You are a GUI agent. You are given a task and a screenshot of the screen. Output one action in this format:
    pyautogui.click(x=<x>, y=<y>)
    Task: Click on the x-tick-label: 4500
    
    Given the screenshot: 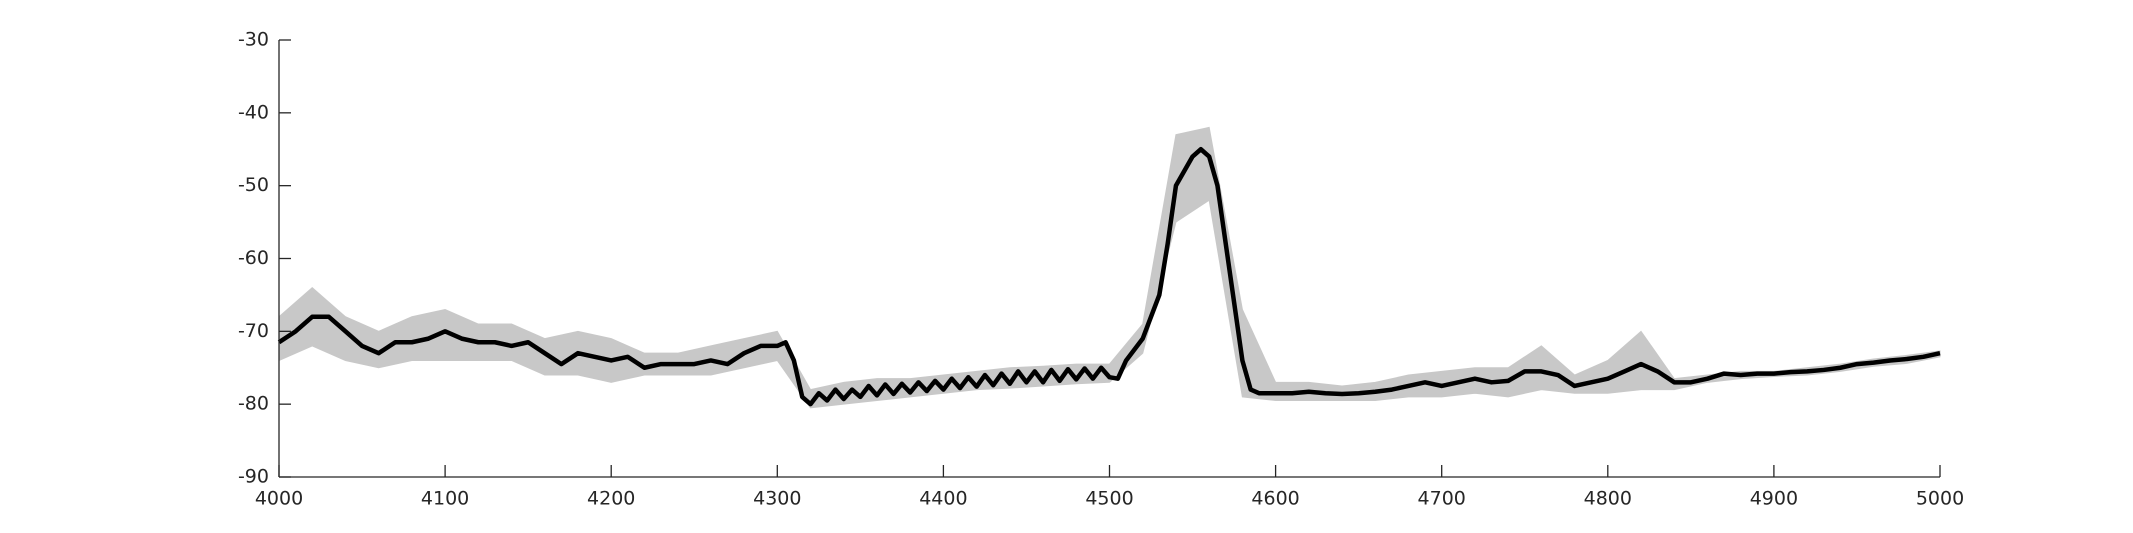 What is the action you would take?
    pyautogui.click(x=1109, y=499)
    